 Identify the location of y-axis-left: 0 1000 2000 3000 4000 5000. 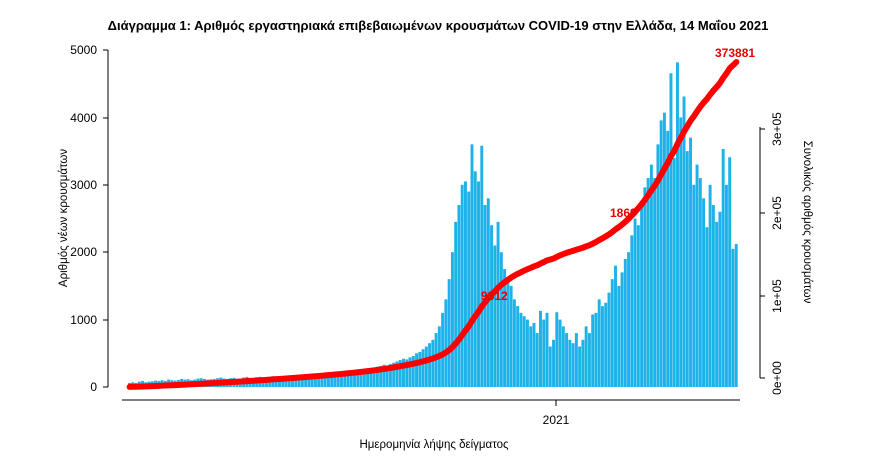
(89, 218).